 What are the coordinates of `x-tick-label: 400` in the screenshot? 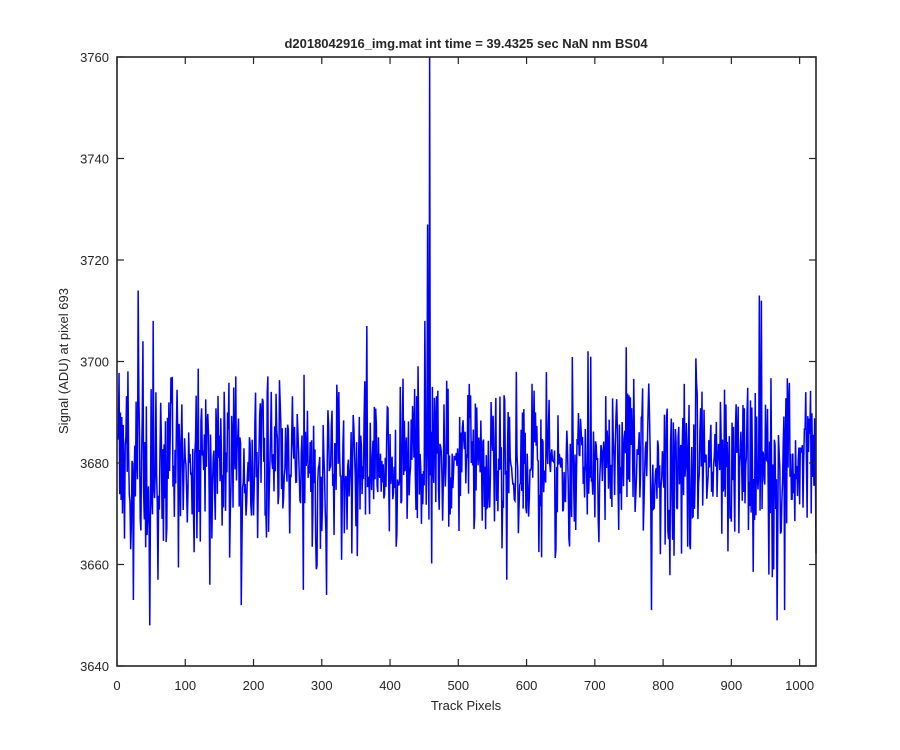 It's located at (390, 685).